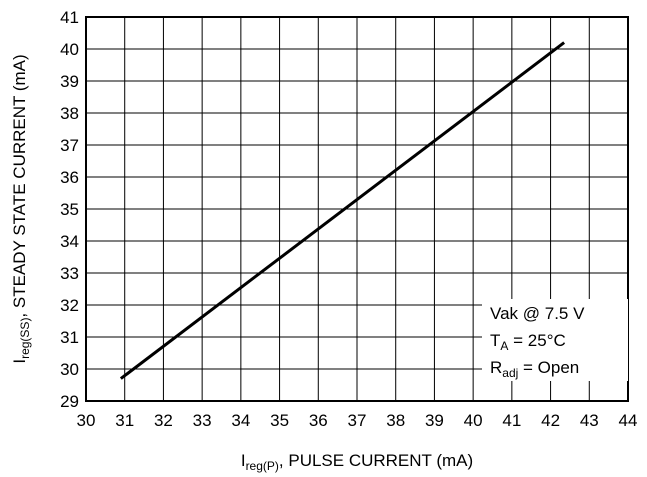  I want to click on annotation-line-3: Radj = Open, so click(534, 369).